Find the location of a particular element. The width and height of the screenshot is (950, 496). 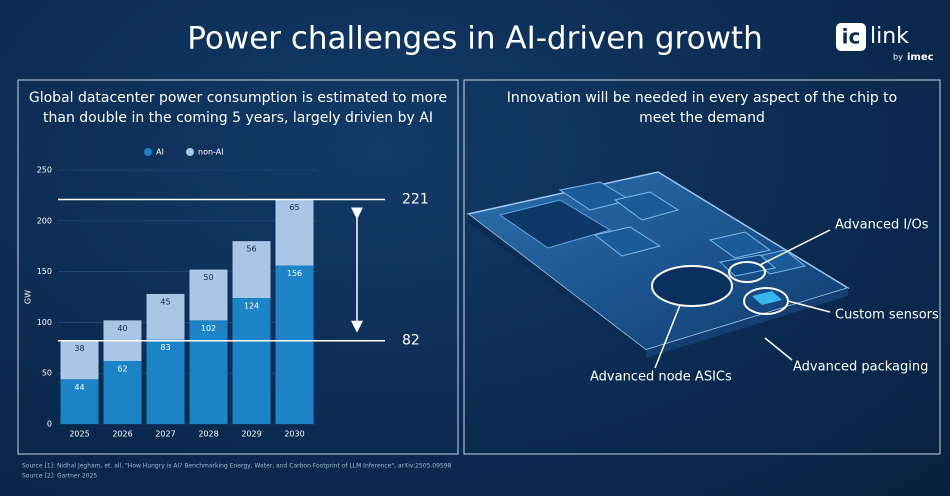

logo-box is located at coordinates (851, 37).